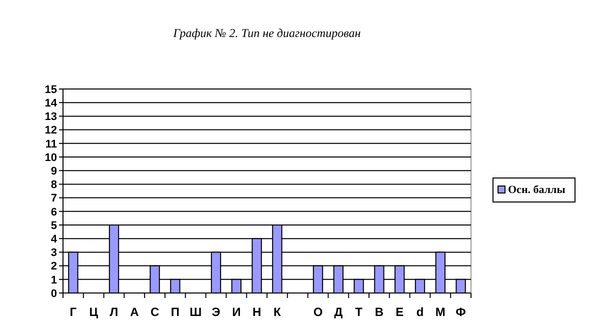  I want to click on legend-label: Осн. баллы, so click(537, 190).